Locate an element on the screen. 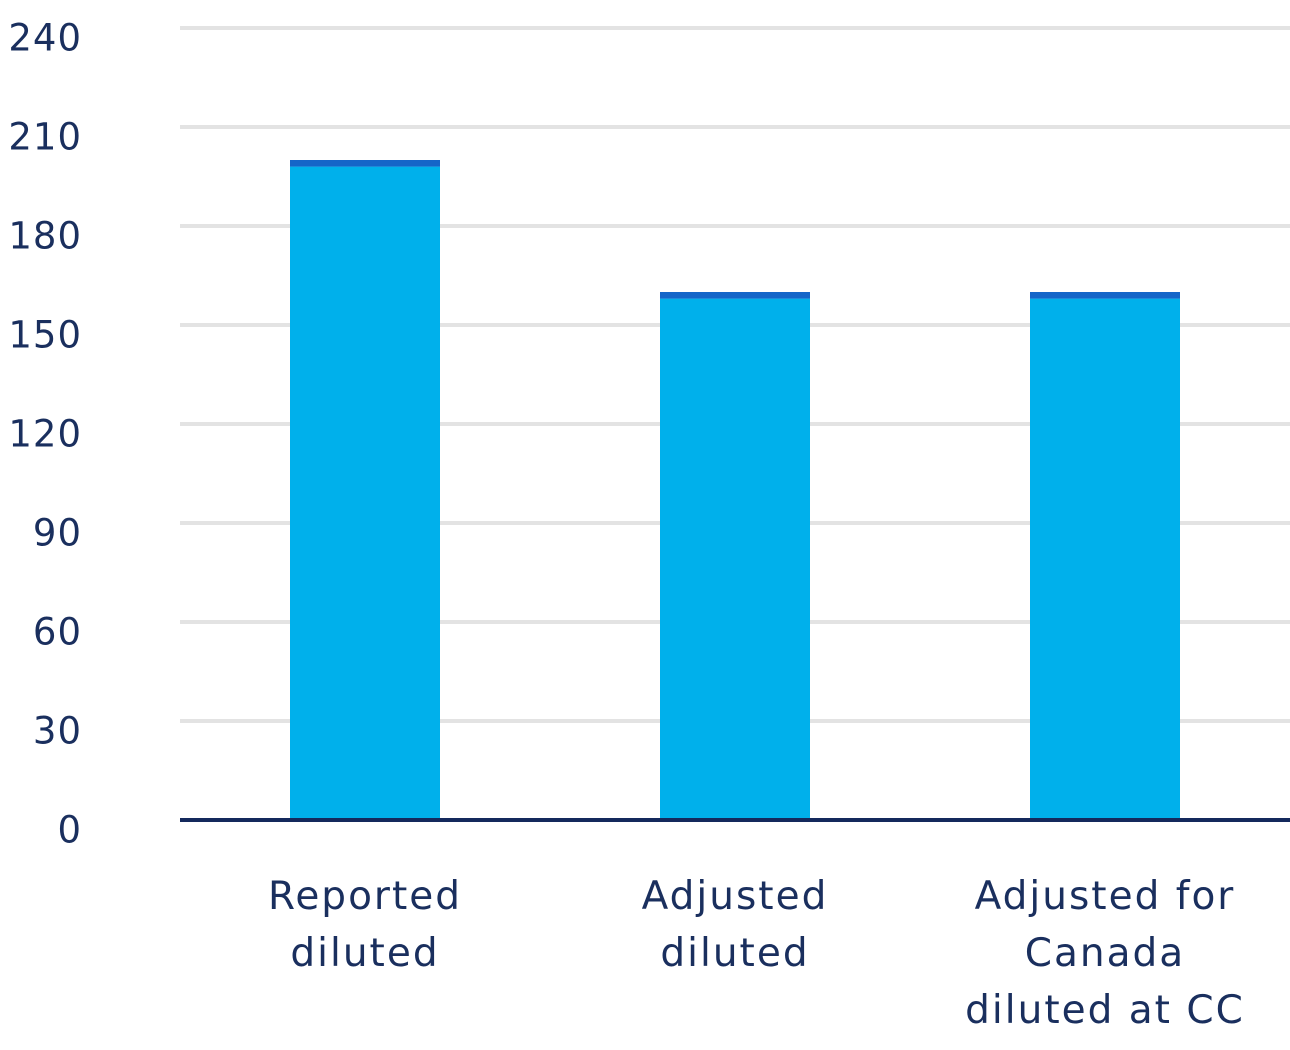  y-tick-label: 90 is located at coordinates (57, 533).